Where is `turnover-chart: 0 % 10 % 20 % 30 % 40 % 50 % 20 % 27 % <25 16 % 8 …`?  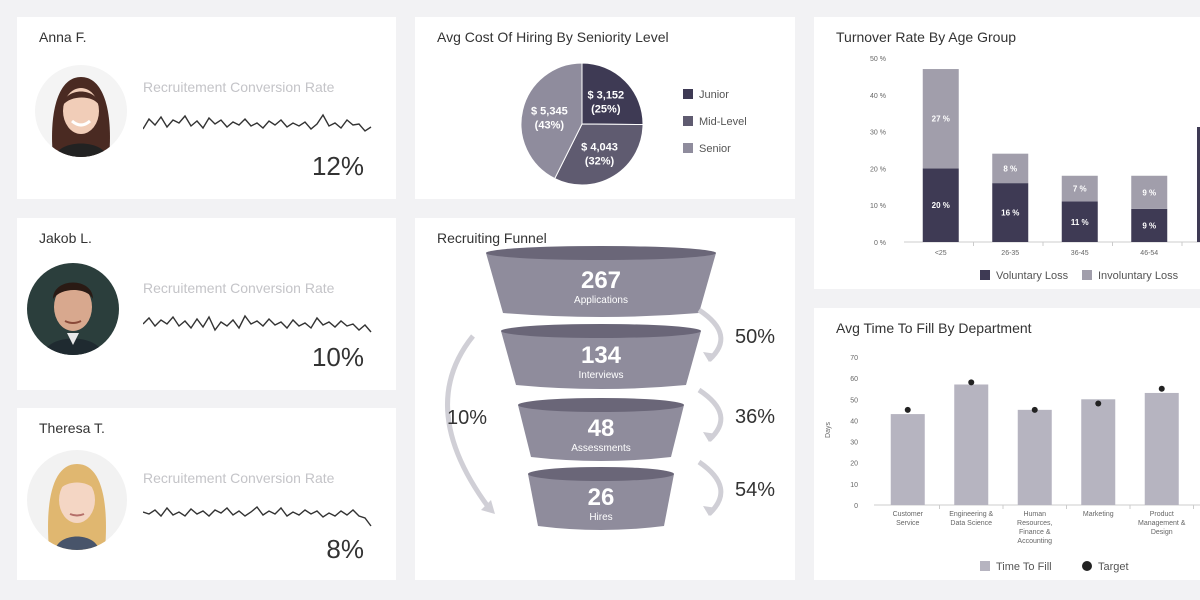 turnover-chart: 0 % 10 % 20 % 30 % 40 % 50 % 20 % 27 % <25 16 % 8 … is located at coordinates (1035, 156).